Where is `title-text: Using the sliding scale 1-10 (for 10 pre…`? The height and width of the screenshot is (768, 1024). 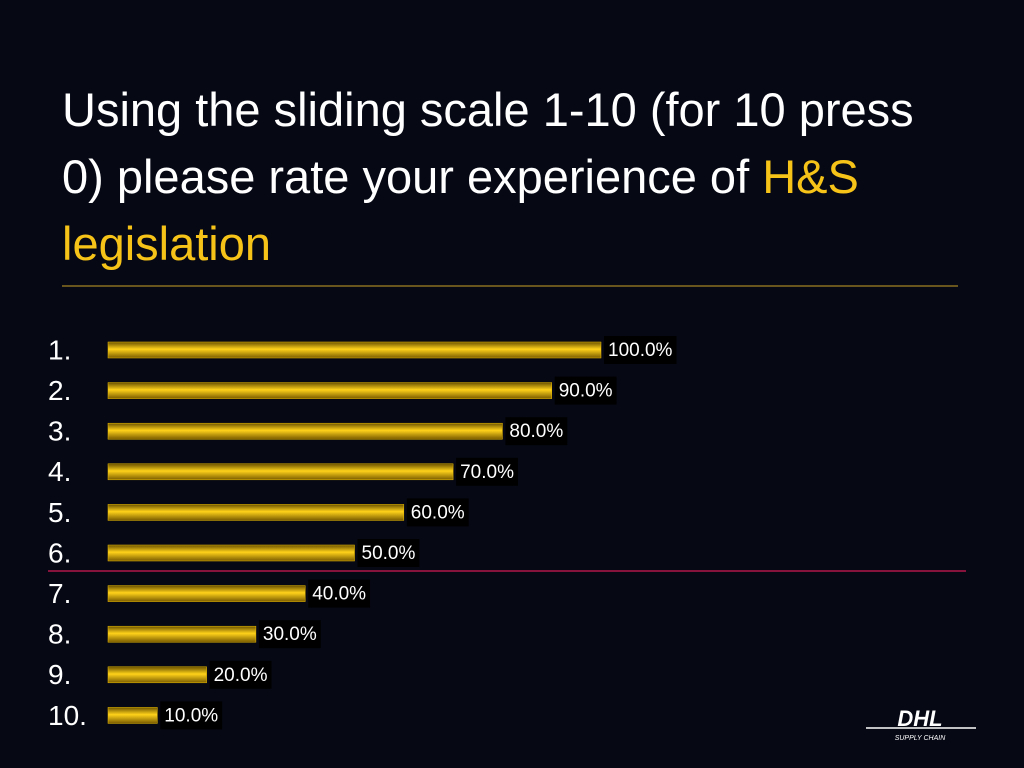
title-text: Using the sliding scale 1-10 (for 10 pre… is located at coordinates (488, 143).